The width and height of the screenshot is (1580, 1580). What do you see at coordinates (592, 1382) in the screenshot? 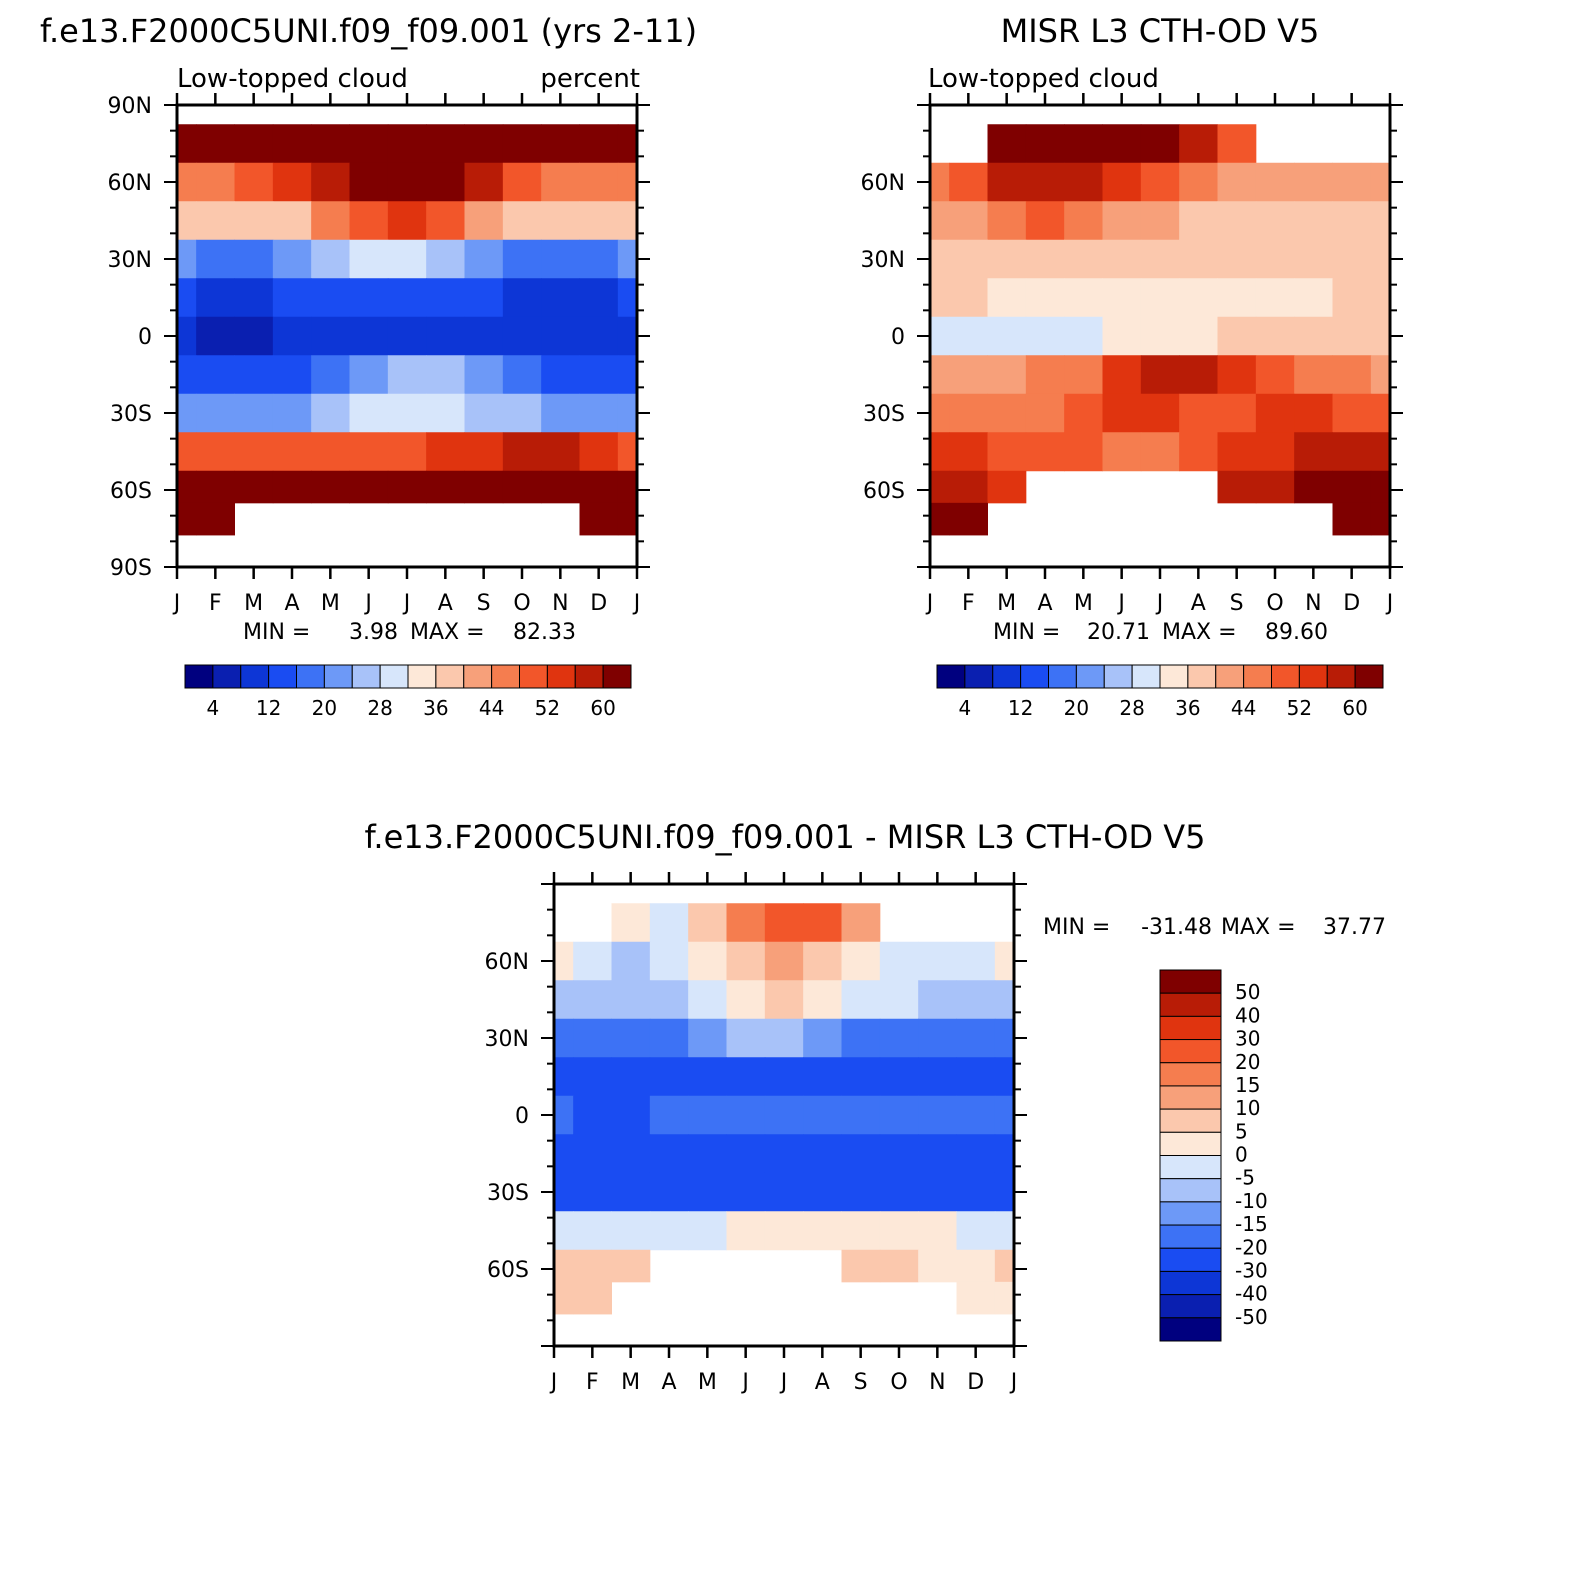
I see `x-tick-label: F` at bounding box center [592, 1382].